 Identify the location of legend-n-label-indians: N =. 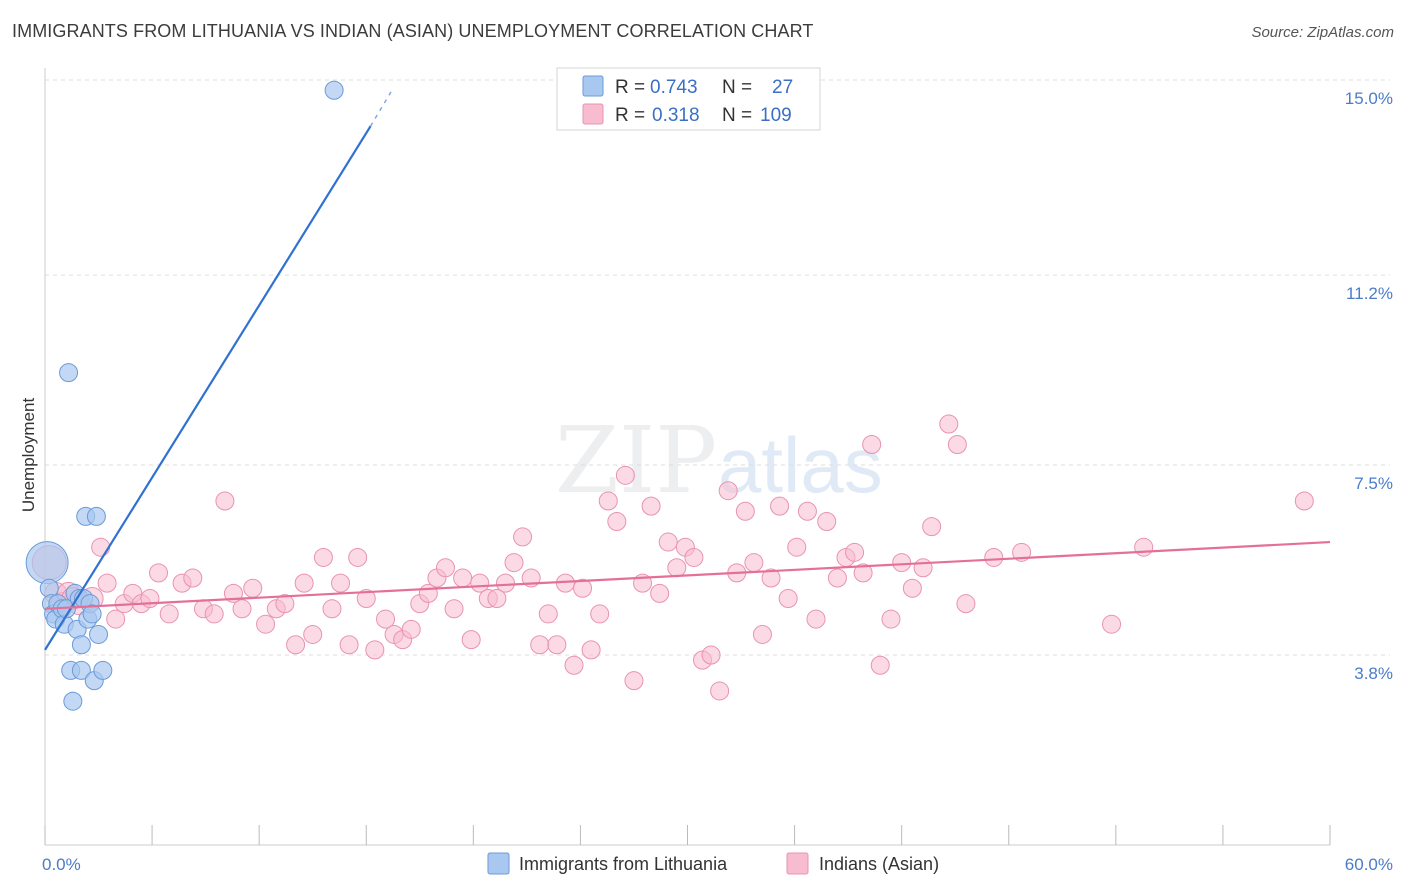
(737, 115).